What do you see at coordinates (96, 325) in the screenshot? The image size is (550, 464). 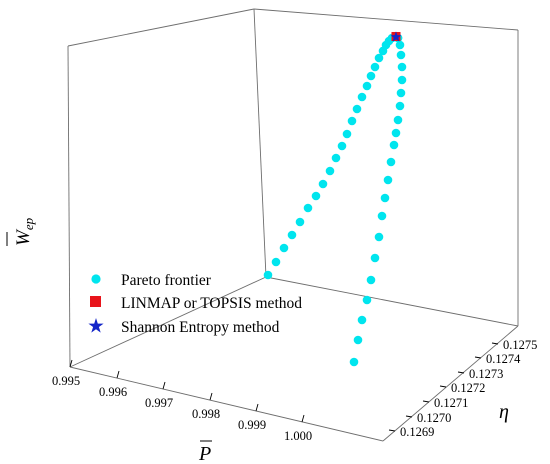 I see `legend-marker-star` at bounding box center [96, 325].